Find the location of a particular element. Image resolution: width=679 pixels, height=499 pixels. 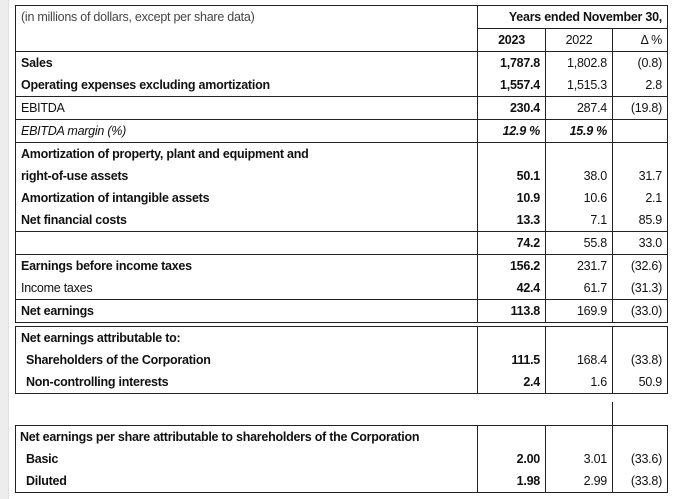

table-row: EBITDA 230.4 287.4 (19.8) is located at coordinates (341, 108).